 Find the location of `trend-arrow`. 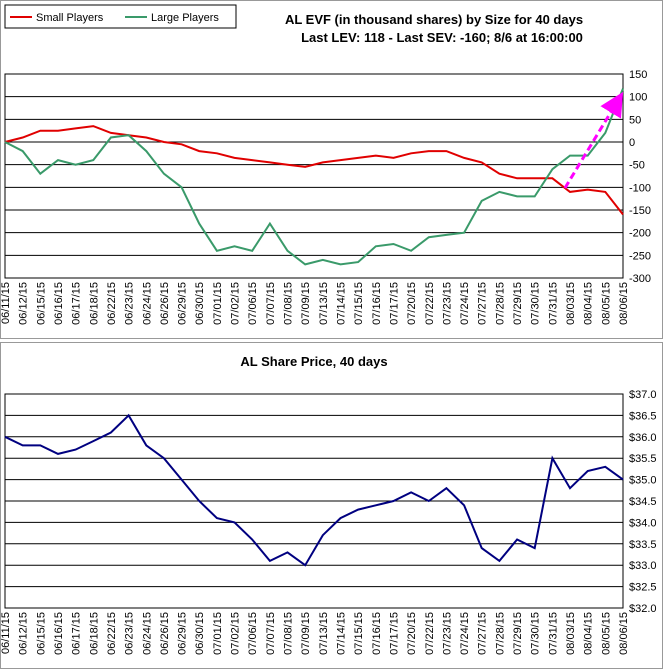

trend-arrow is located at coordinates (593, 140).